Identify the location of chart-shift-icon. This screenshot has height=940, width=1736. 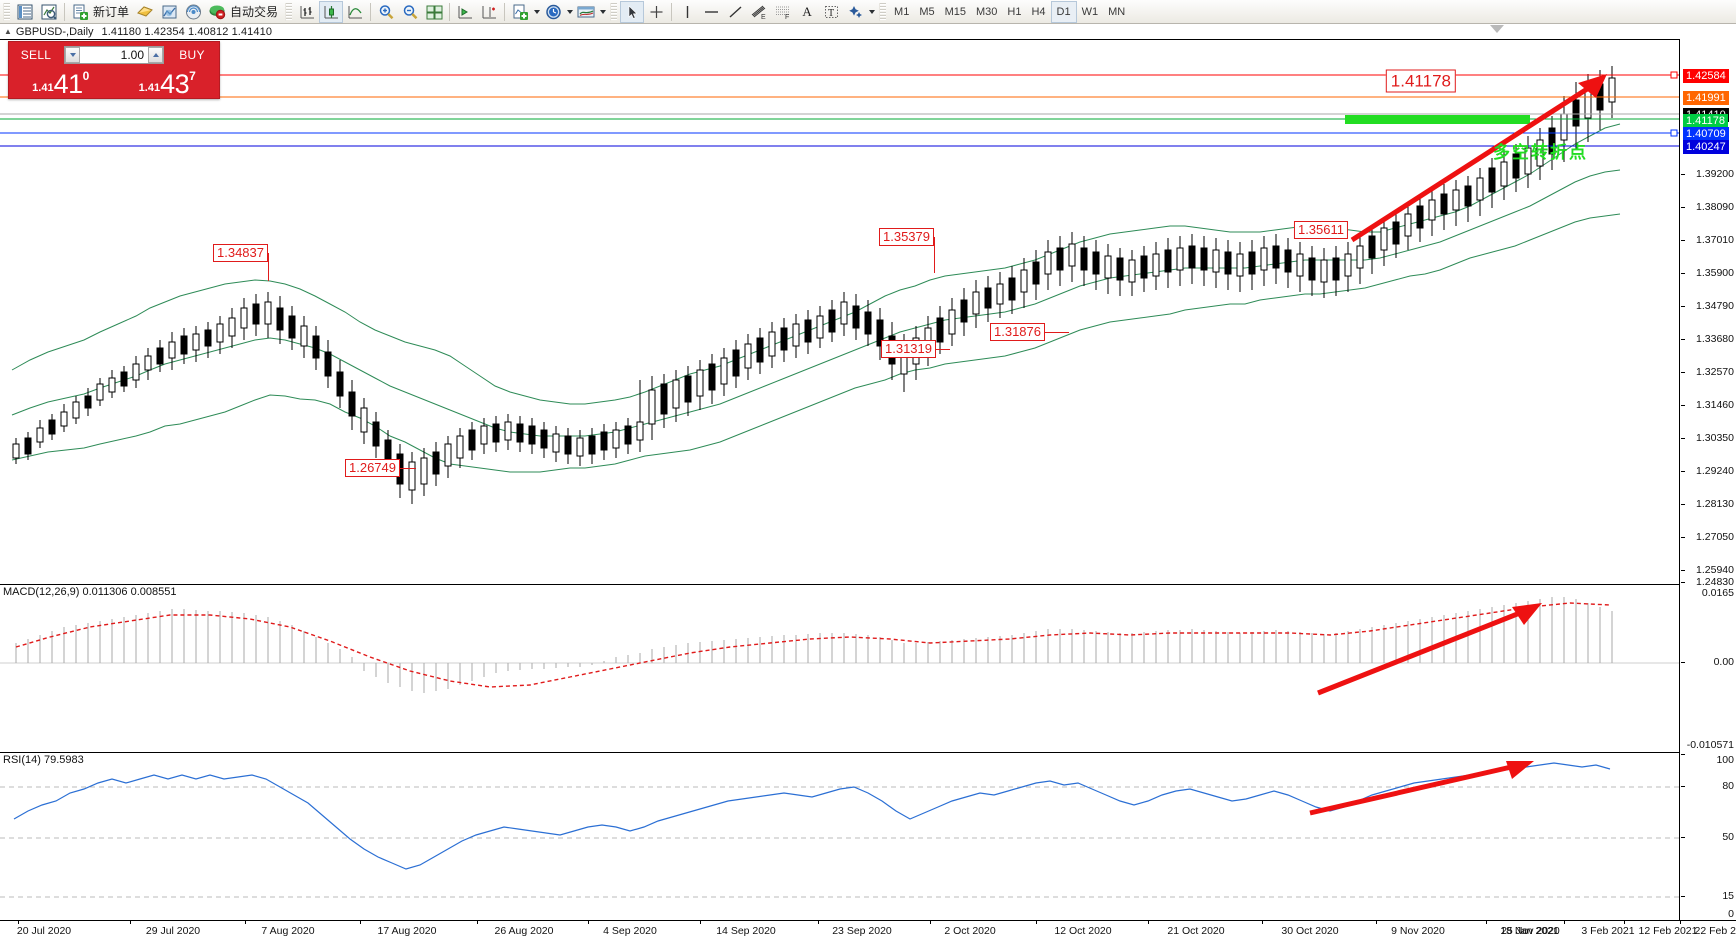
(465, 12).